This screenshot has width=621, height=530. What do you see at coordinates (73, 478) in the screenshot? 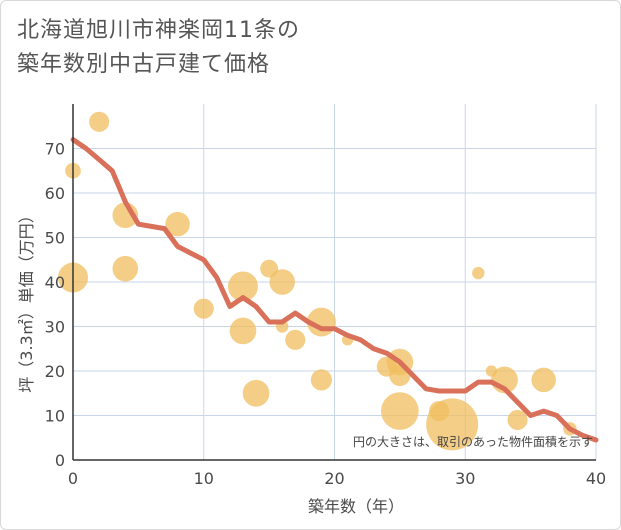
I see `x-tick-label: 0` at bounding box center [73, 478].